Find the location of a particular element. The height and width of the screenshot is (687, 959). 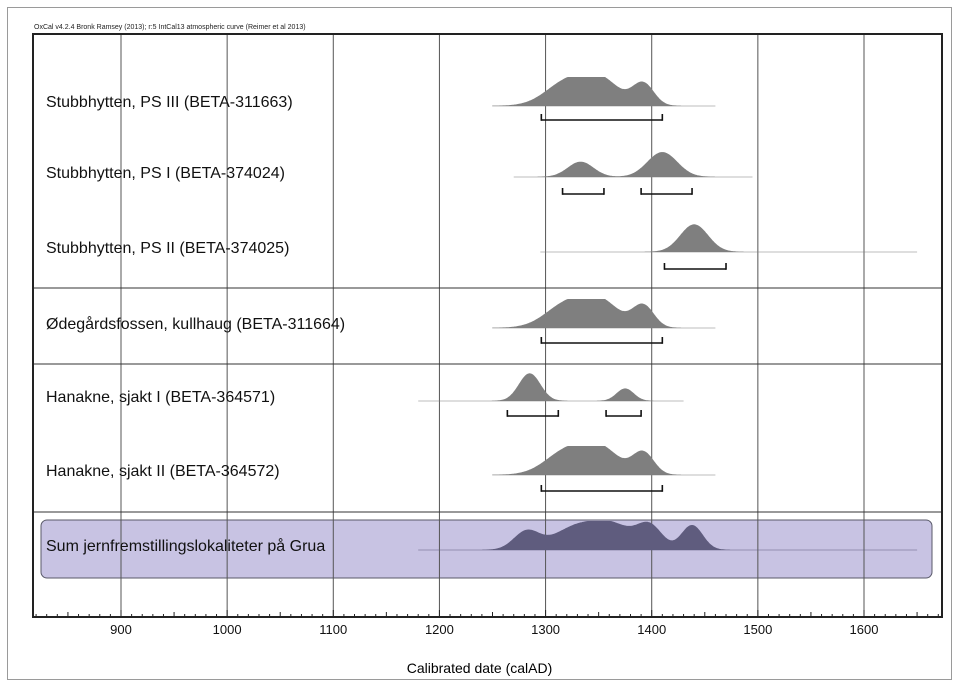

tick-label: 1400 is located at coordinates (651, 629).